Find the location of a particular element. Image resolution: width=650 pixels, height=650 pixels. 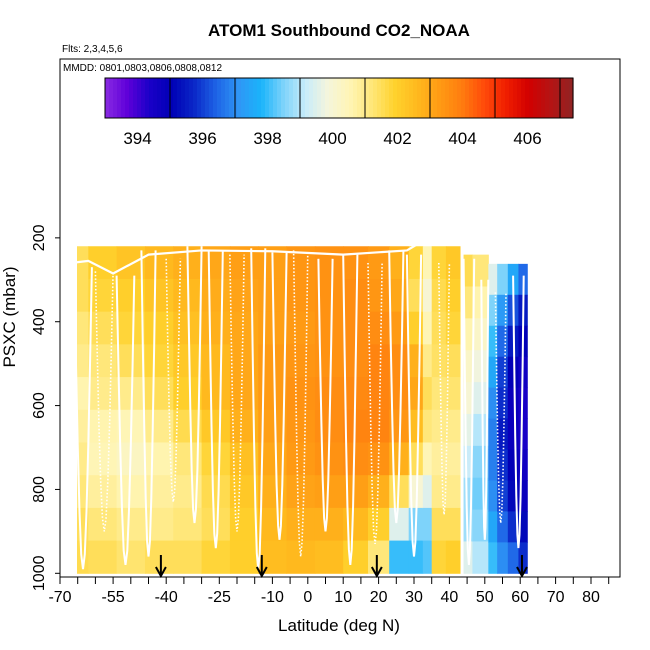

x-tick-label: 40 is located at coordinates (450, 597).